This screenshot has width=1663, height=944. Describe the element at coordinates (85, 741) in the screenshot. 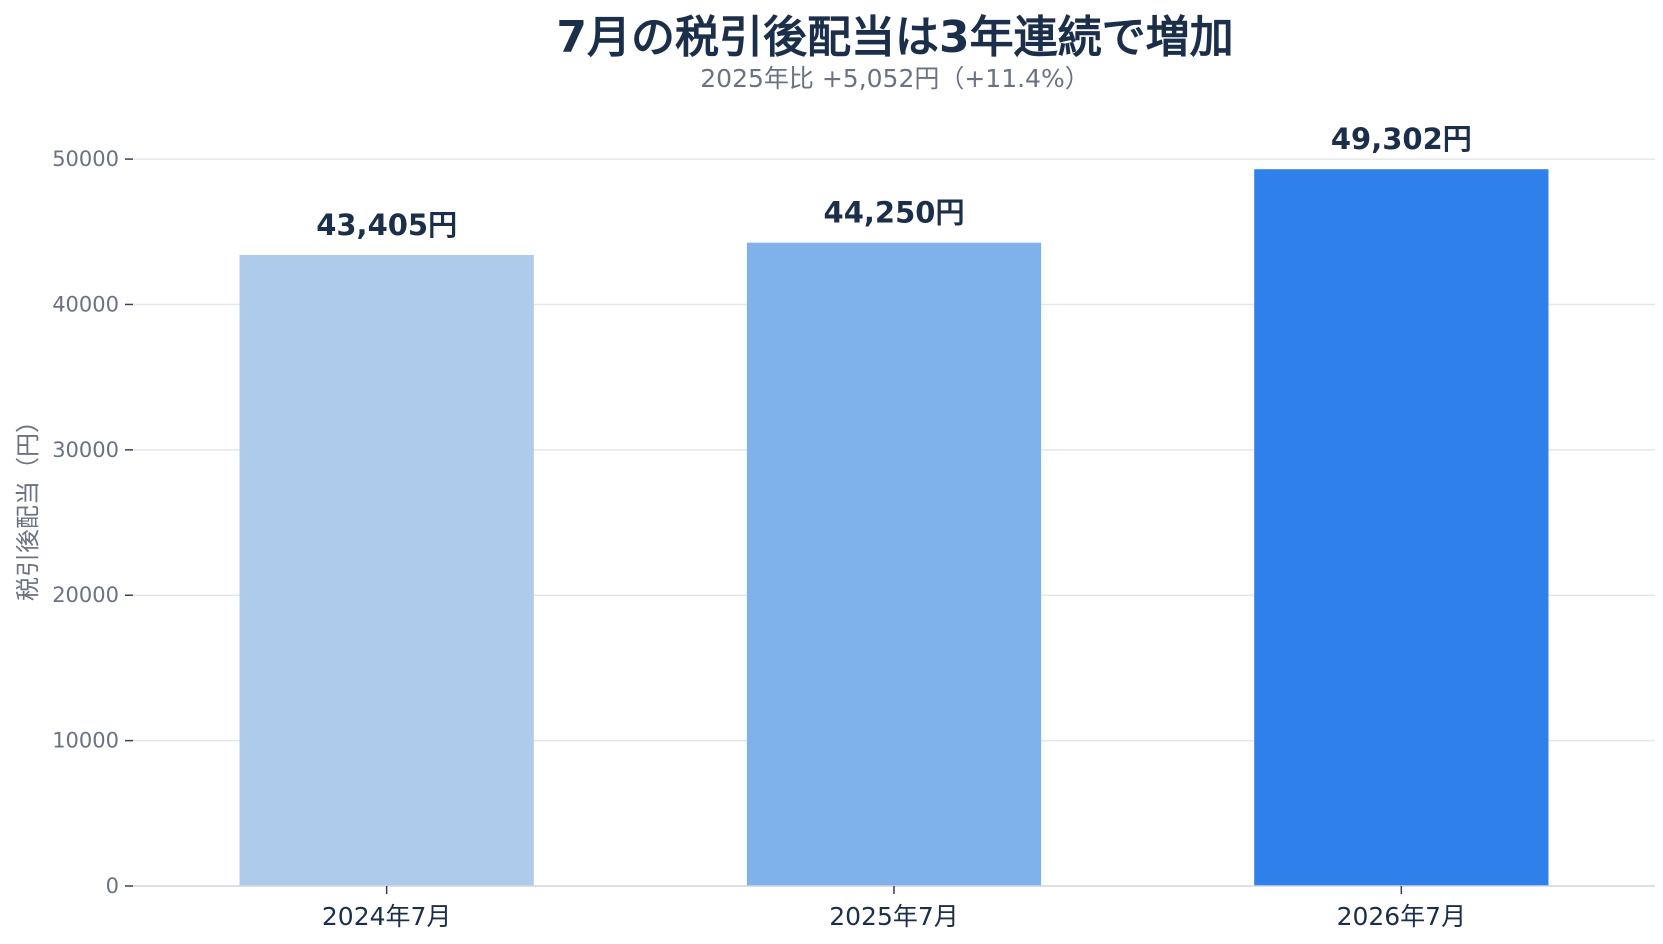

I see `y-tick-label: 10000` at that location.